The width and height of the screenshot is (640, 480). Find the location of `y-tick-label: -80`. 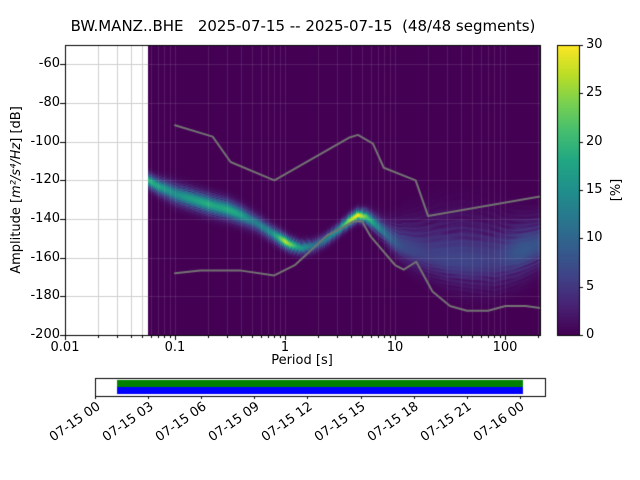

y-tick-label: -80 is located at coordinates (49, 102).